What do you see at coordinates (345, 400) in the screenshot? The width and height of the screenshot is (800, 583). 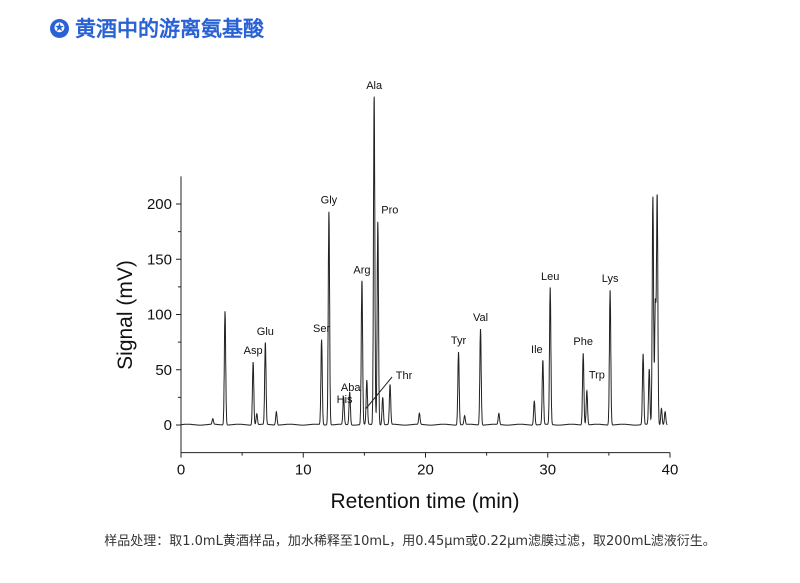 I see `peak-label-his: His` at bounding box center [345, 400].